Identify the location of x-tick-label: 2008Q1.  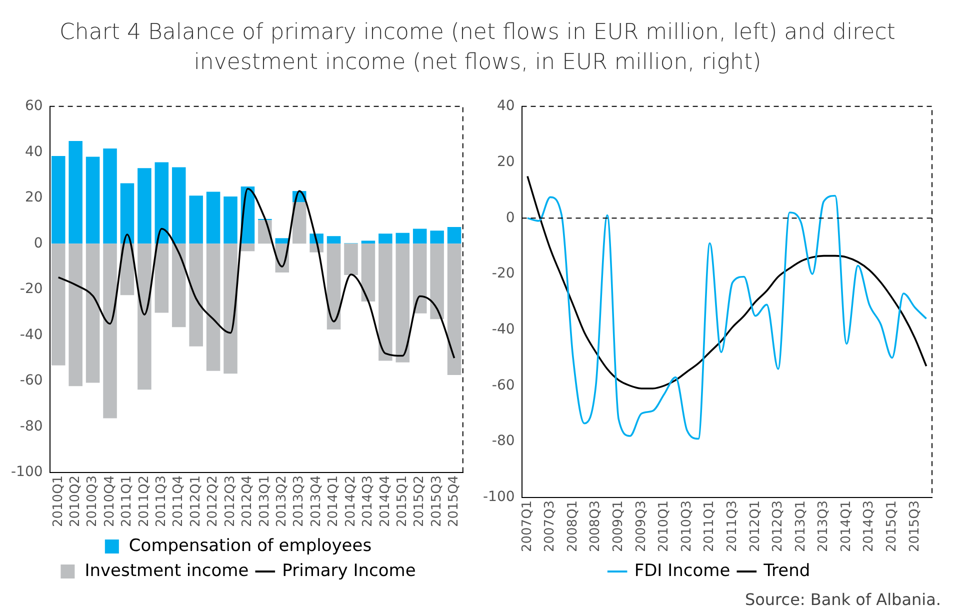
(572, 526).